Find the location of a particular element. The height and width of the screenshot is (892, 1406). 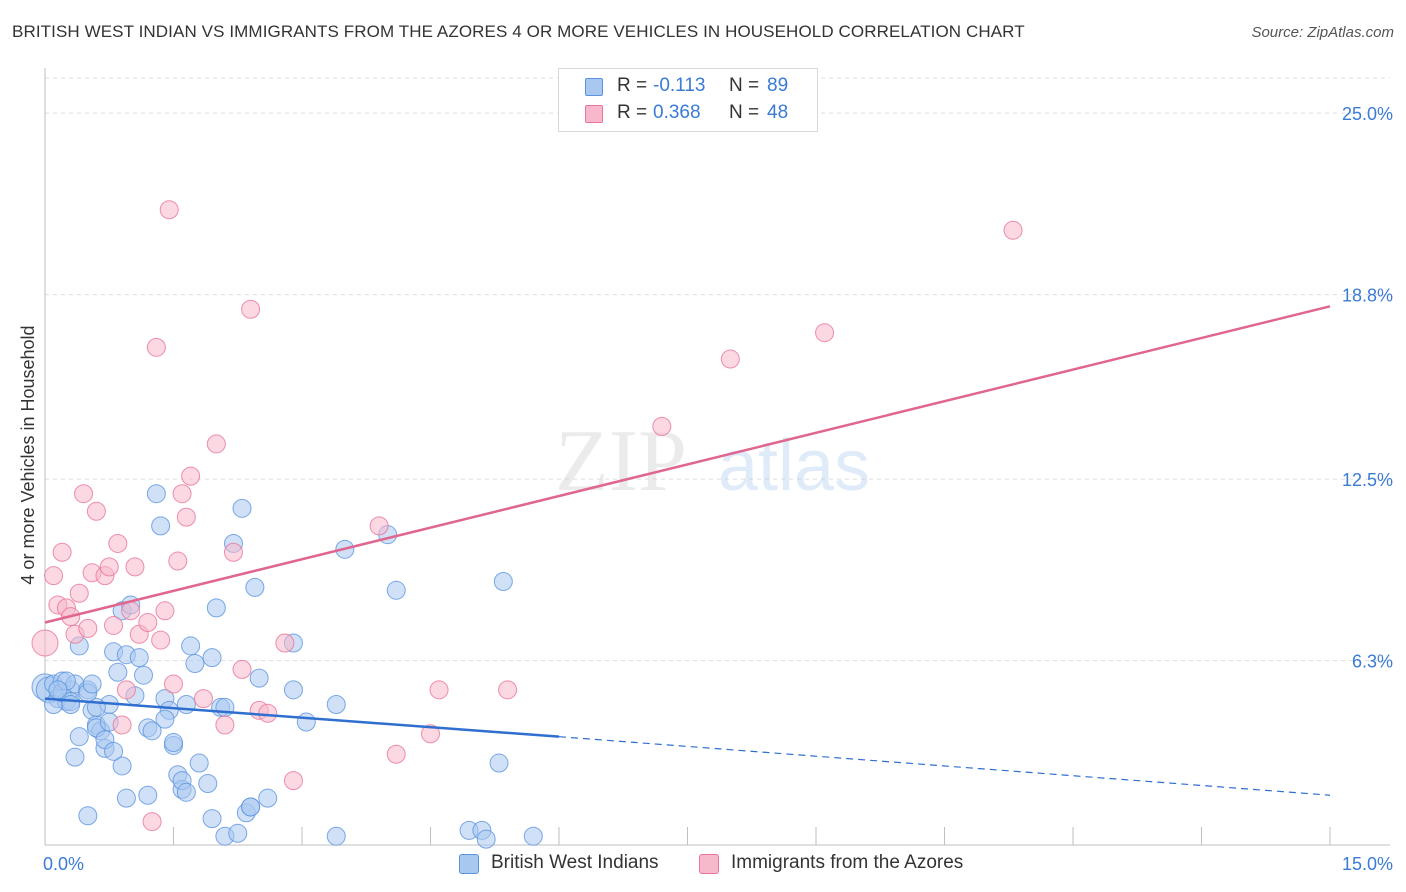

bottom-legend-swatch-blue is located at coordinates (469, 864).